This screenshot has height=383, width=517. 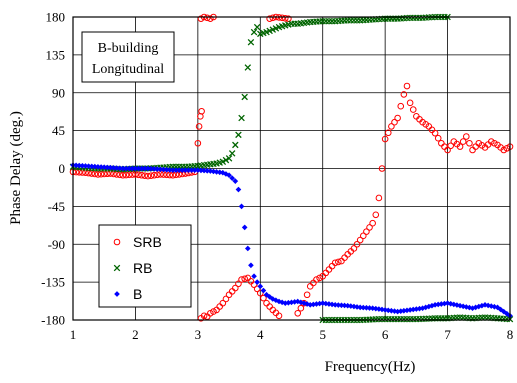 What do you see at coordinates (142, 268) in the screenshot?
I see `legend-label-rb: RB` at bounding box center [142, 268].